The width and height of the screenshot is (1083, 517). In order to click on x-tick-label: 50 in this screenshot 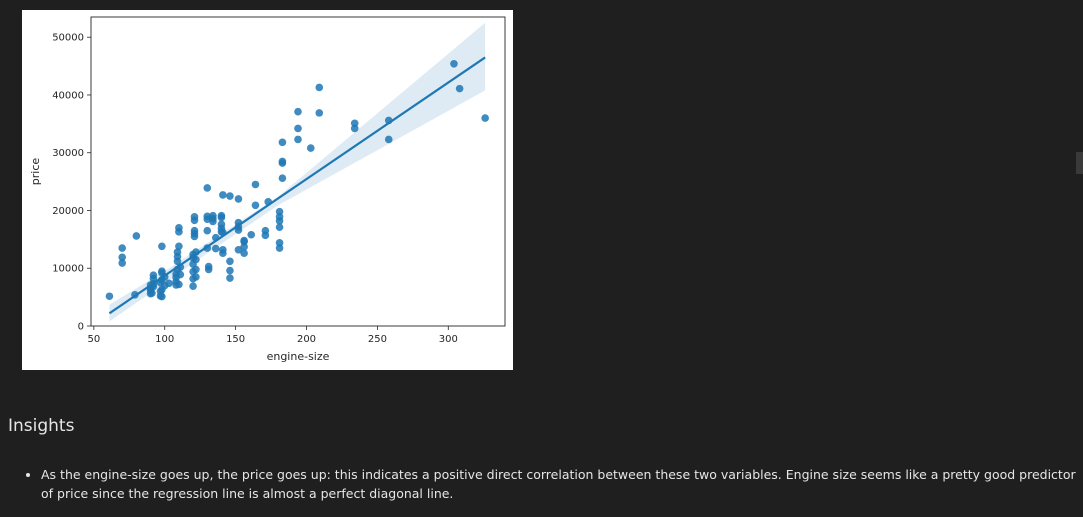, I will do `click(93, 339)`.